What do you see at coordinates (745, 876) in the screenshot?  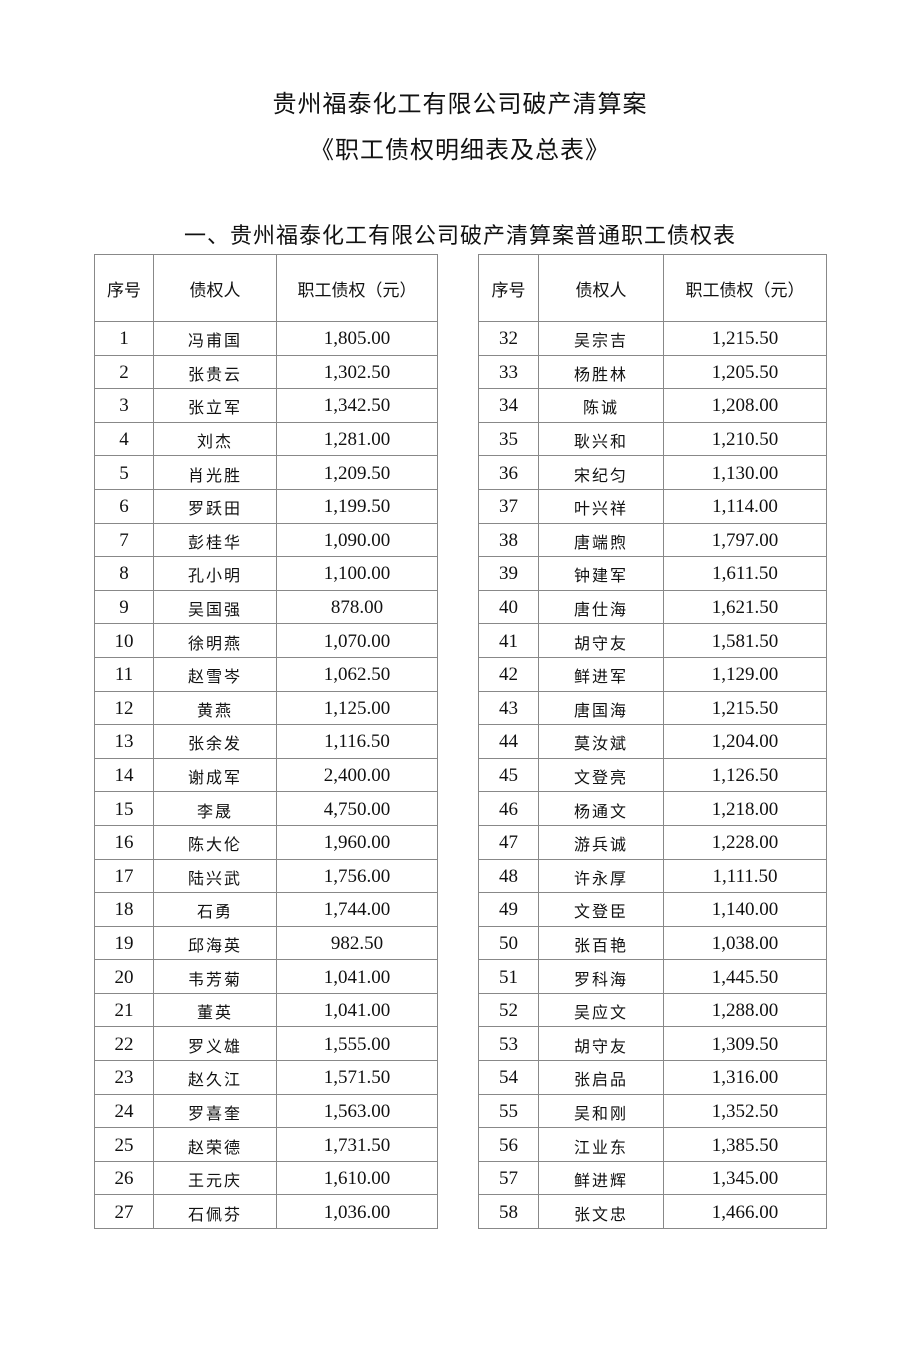 I see `claim-amount: 1,111.50` at bounding box center [745, 876].